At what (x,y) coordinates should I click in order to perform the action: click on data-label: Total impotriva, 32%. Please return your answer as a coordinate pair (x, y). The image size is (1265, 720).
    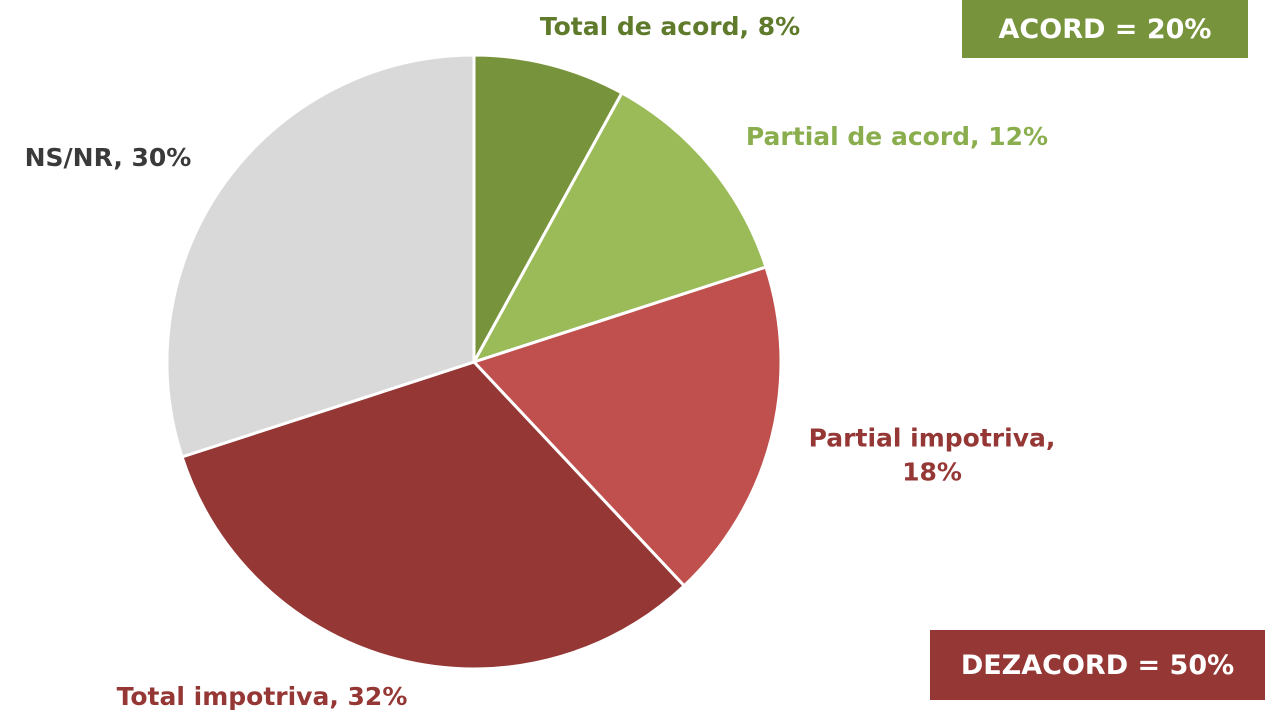
    Looking at the image, I should click on (262, 697).